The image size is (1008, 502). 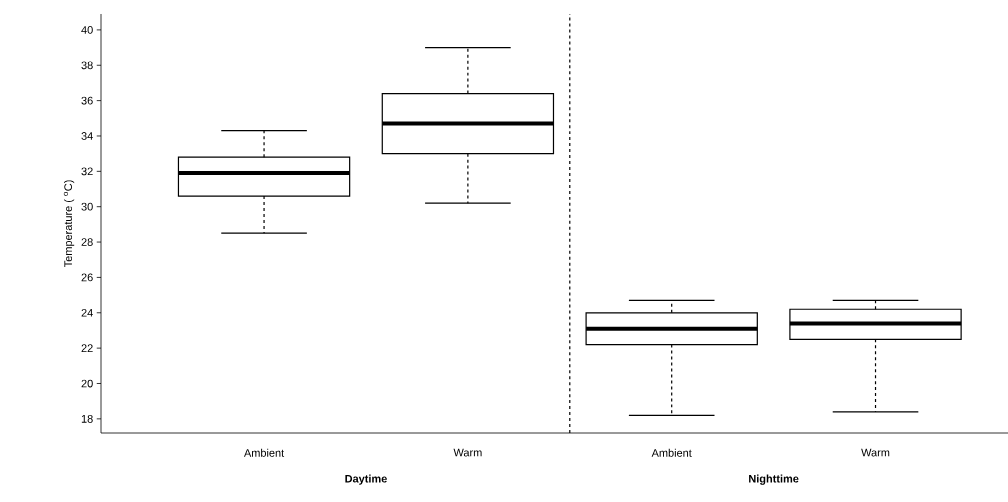 What do you see at coordinates (87, 206) in the screenshot?
I see `y-tick-label: 30` at bounding box center [87, 206].